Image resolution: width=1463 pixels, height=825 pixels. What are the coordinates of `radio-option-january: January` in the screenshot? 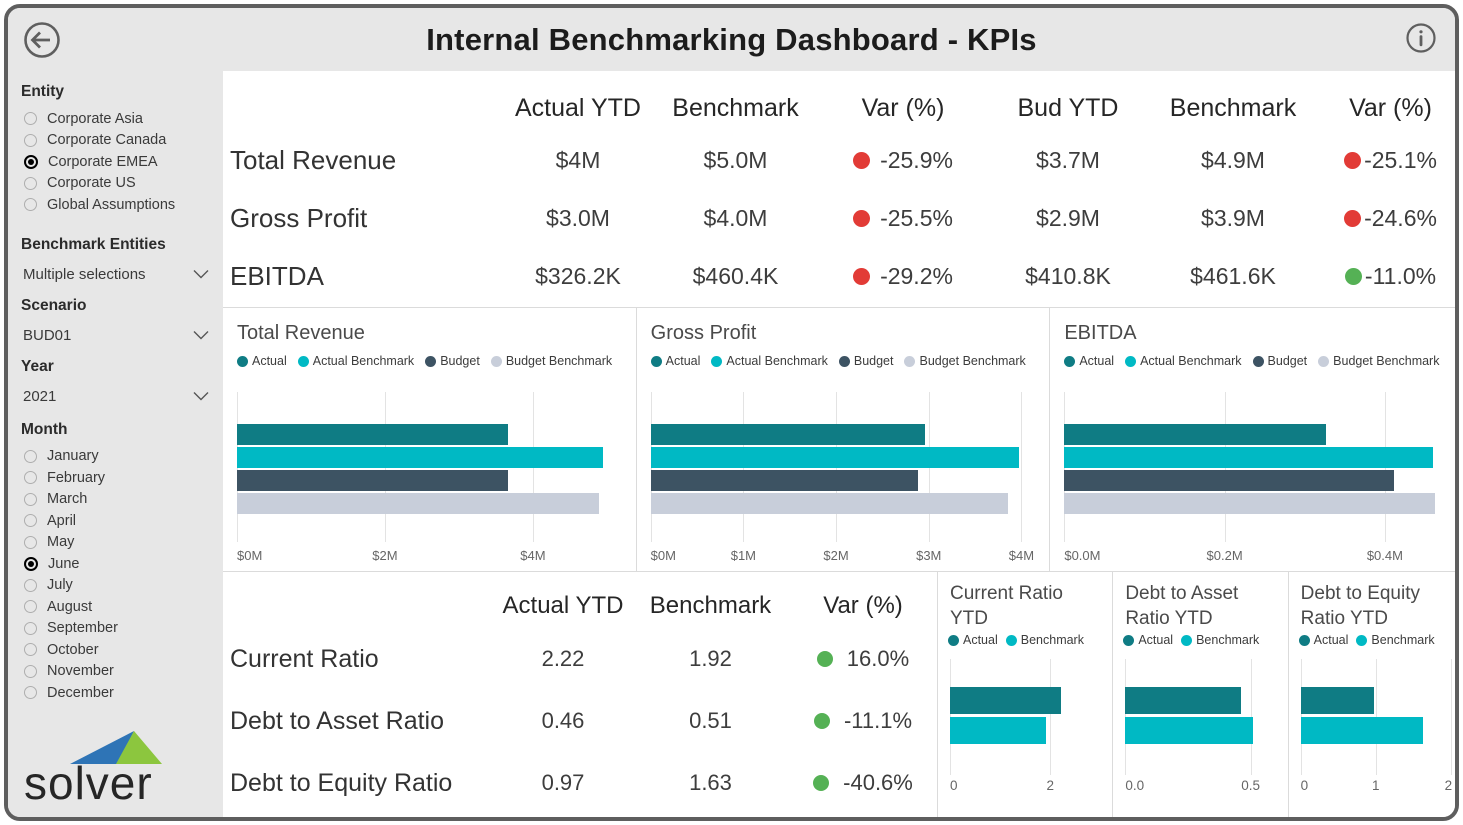 It's located at (122, 457).